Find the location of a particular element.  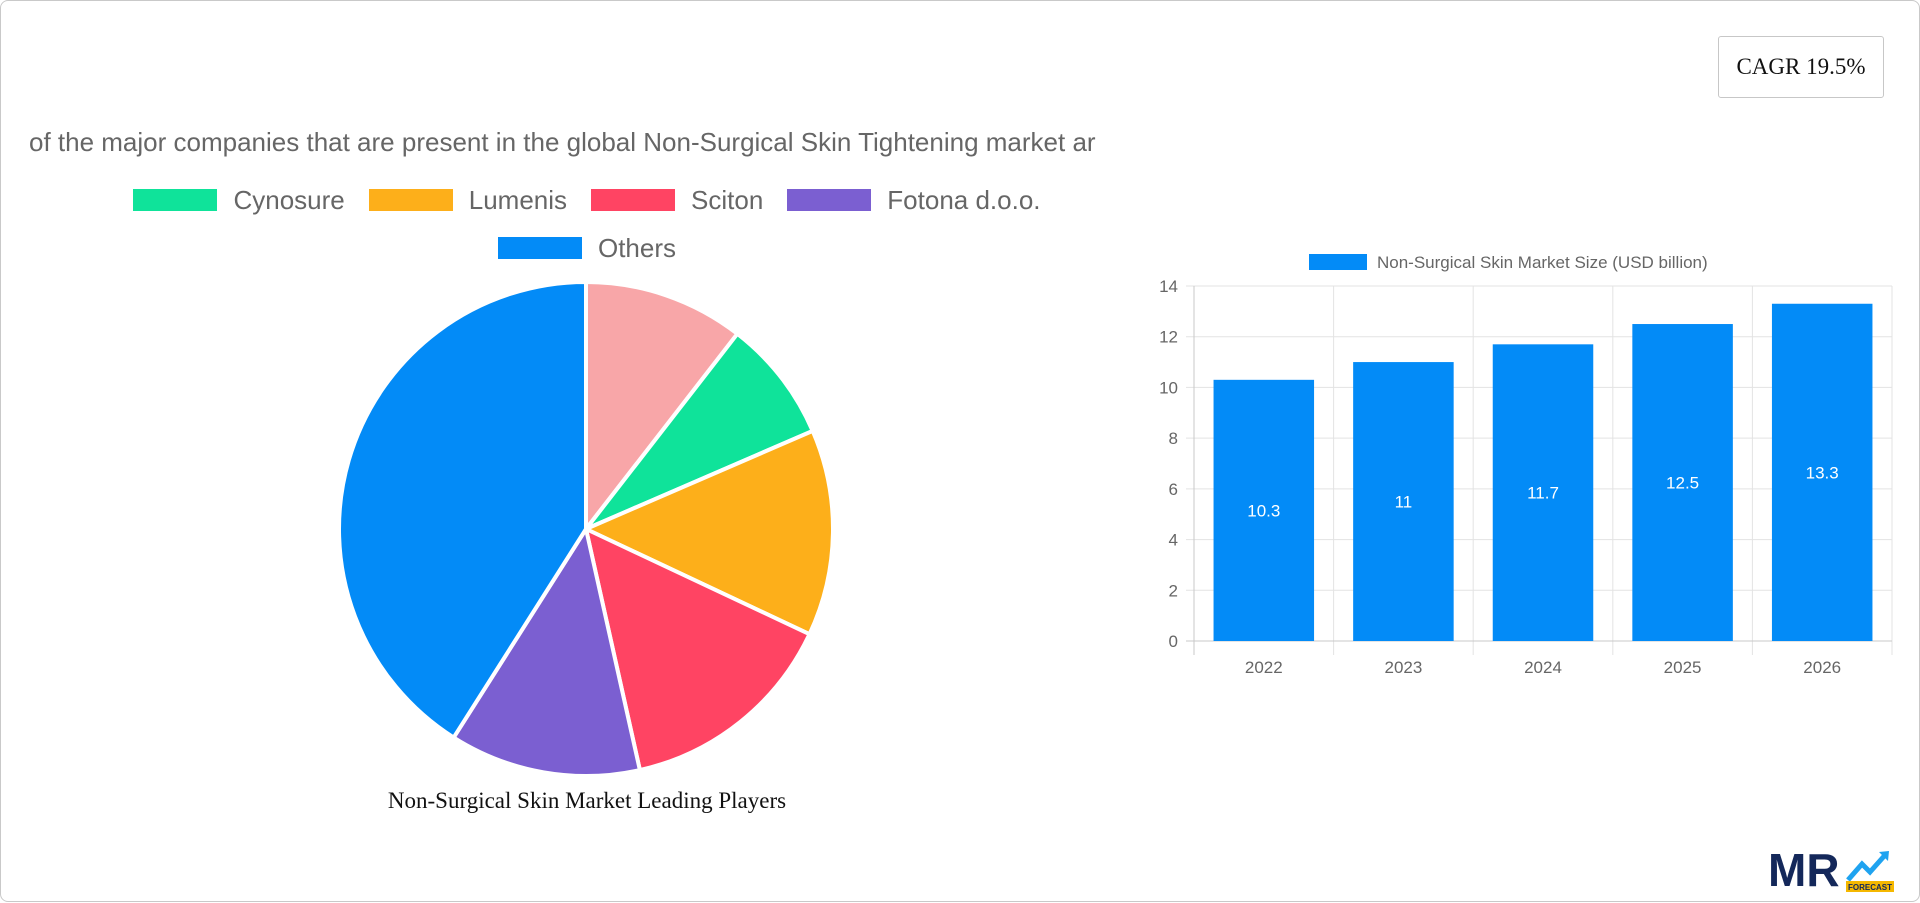

pie-slice-others is located at coordinates (462, 510).